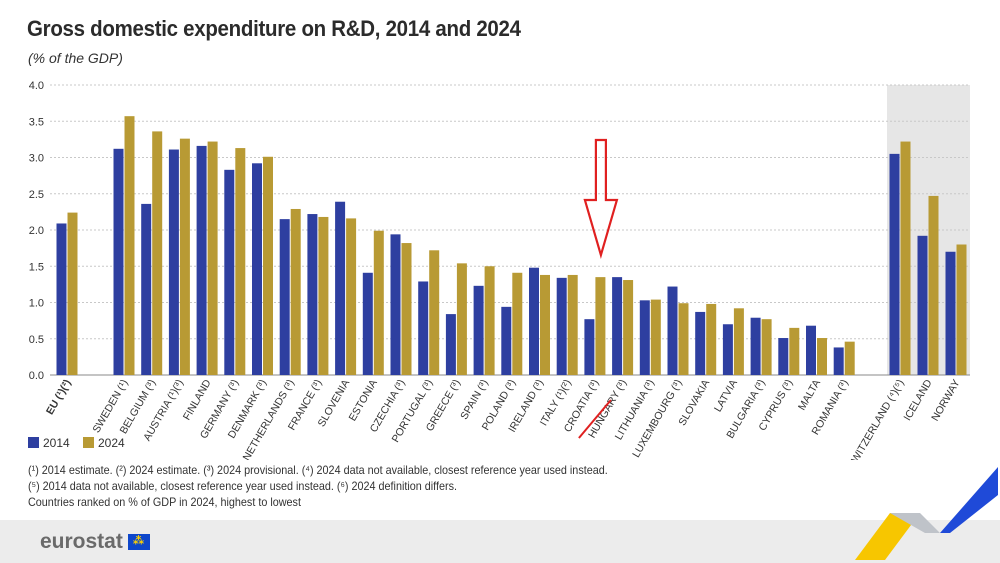 The image size is (1000, 563). I want to click on y-tick-label: 3.0, so click(36, 159).